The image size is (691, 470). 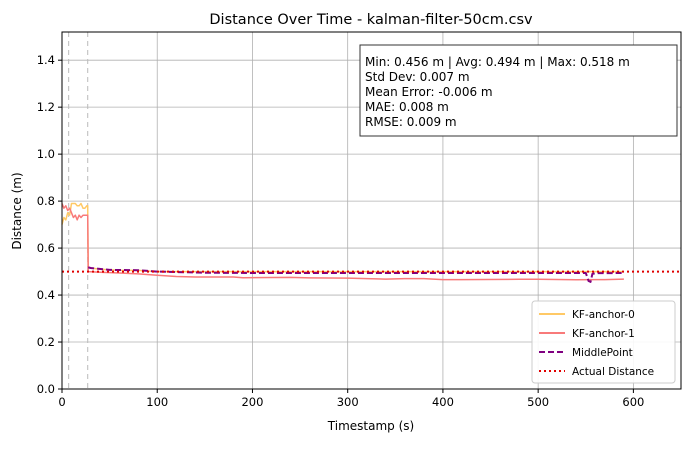 What do you see at coordinates (78, 210) in the screenshot?
I see `vertical-markers` at bounding box center [78, 210].